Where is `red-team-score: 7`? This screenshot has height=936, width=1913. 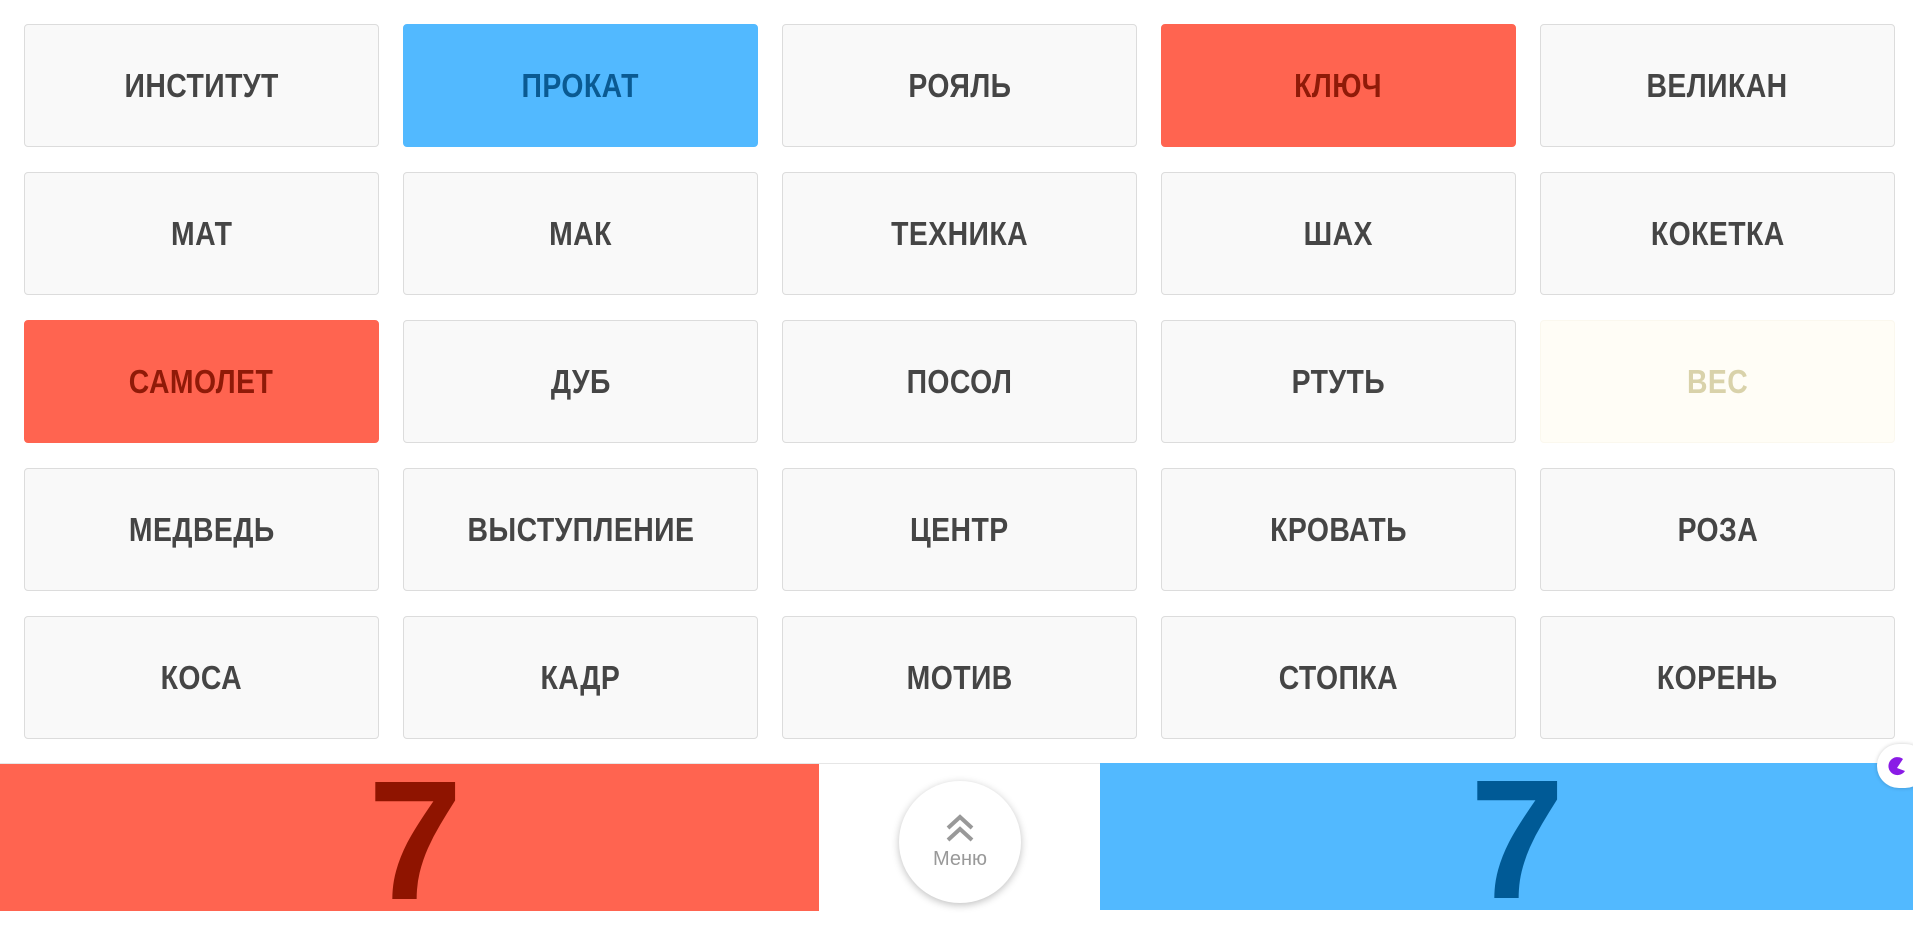 red-team-score: 7 is located at coordinates (415, 841).